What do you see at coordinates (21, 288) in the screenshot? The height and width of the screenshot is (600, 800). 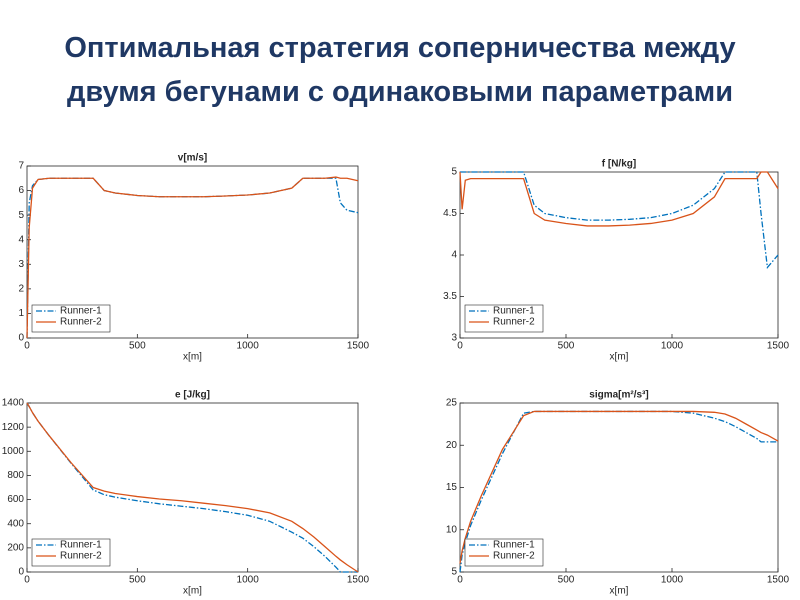 I see `y-tick-label: 2` at bounding box center [21, 288].